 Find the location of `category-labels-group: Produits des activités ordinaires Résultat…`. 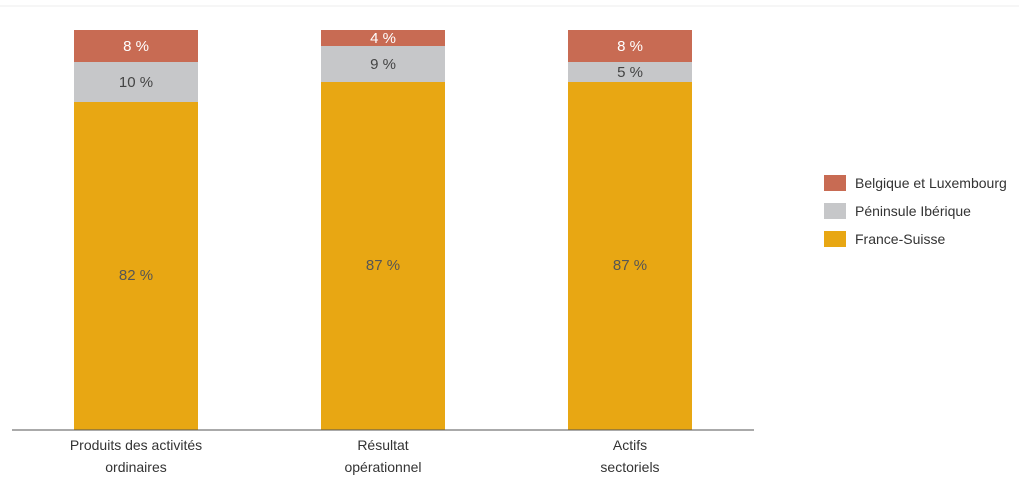

category-labels-group: Produits des activités ordinaires Résultat… is located at coordinates (365, 456).